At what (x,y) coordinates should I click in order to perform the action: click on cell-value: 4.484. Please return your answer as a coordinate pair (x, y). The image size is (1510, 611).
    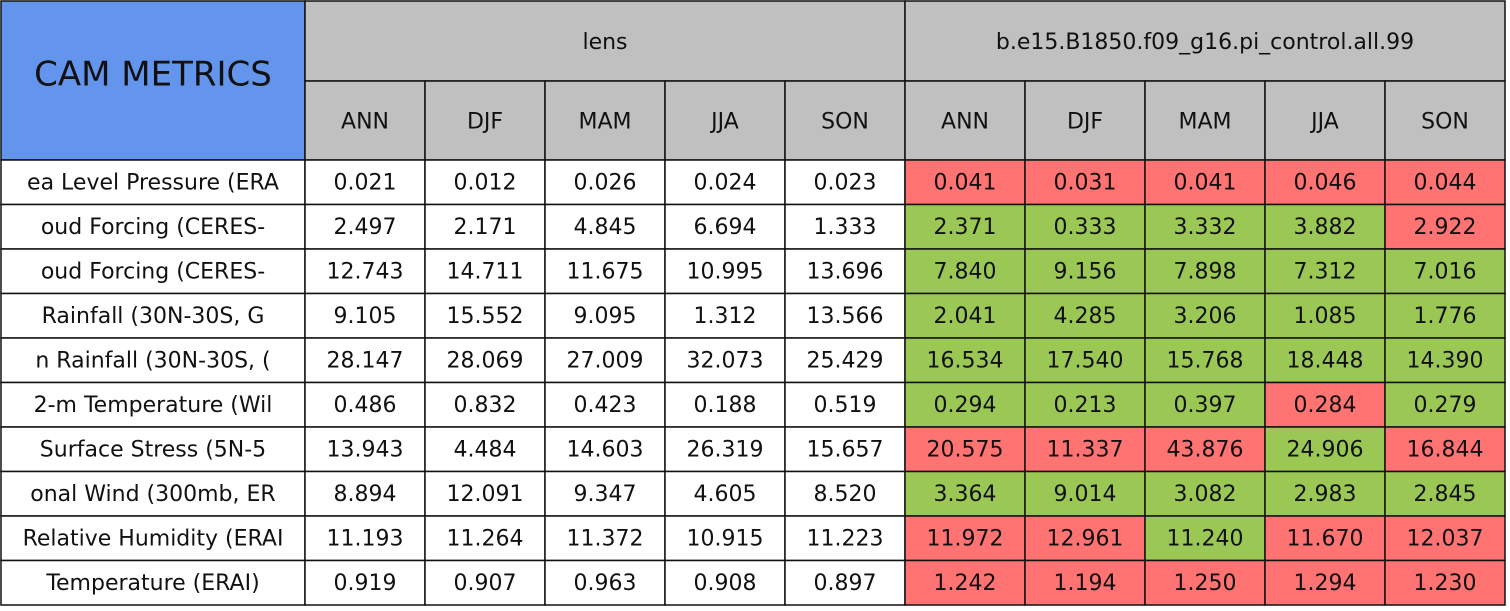
    Looking at the image, I should click on (485, 449).